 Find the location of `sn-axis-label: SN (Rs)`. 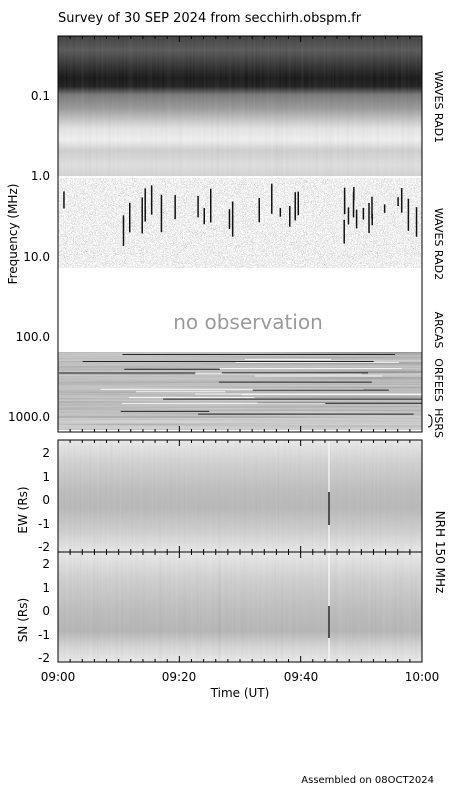

sn-axis-label: SN (Rs) is located at coordinates (23, 620).